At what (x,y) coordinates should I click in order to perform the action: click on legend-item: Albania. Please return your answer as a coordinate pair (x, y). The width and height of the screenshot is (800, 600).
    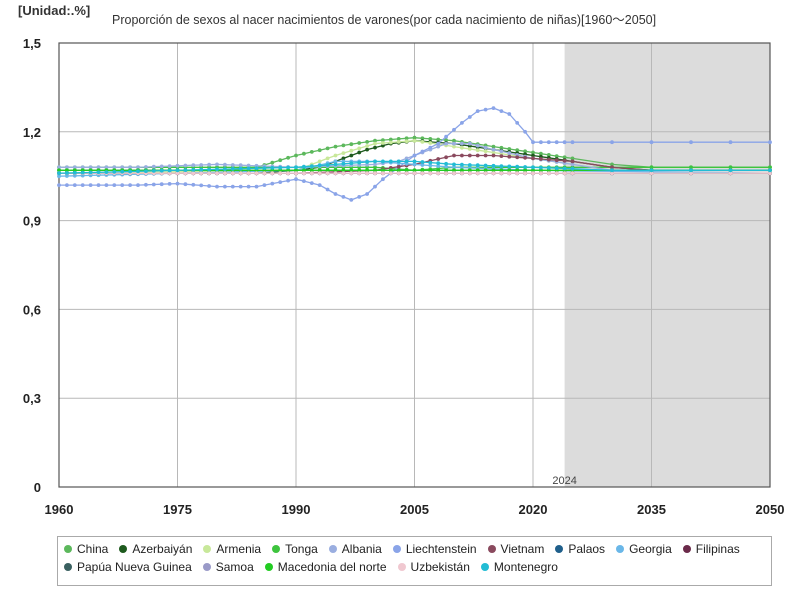
    Looking at the image, I should click on (355, 549).